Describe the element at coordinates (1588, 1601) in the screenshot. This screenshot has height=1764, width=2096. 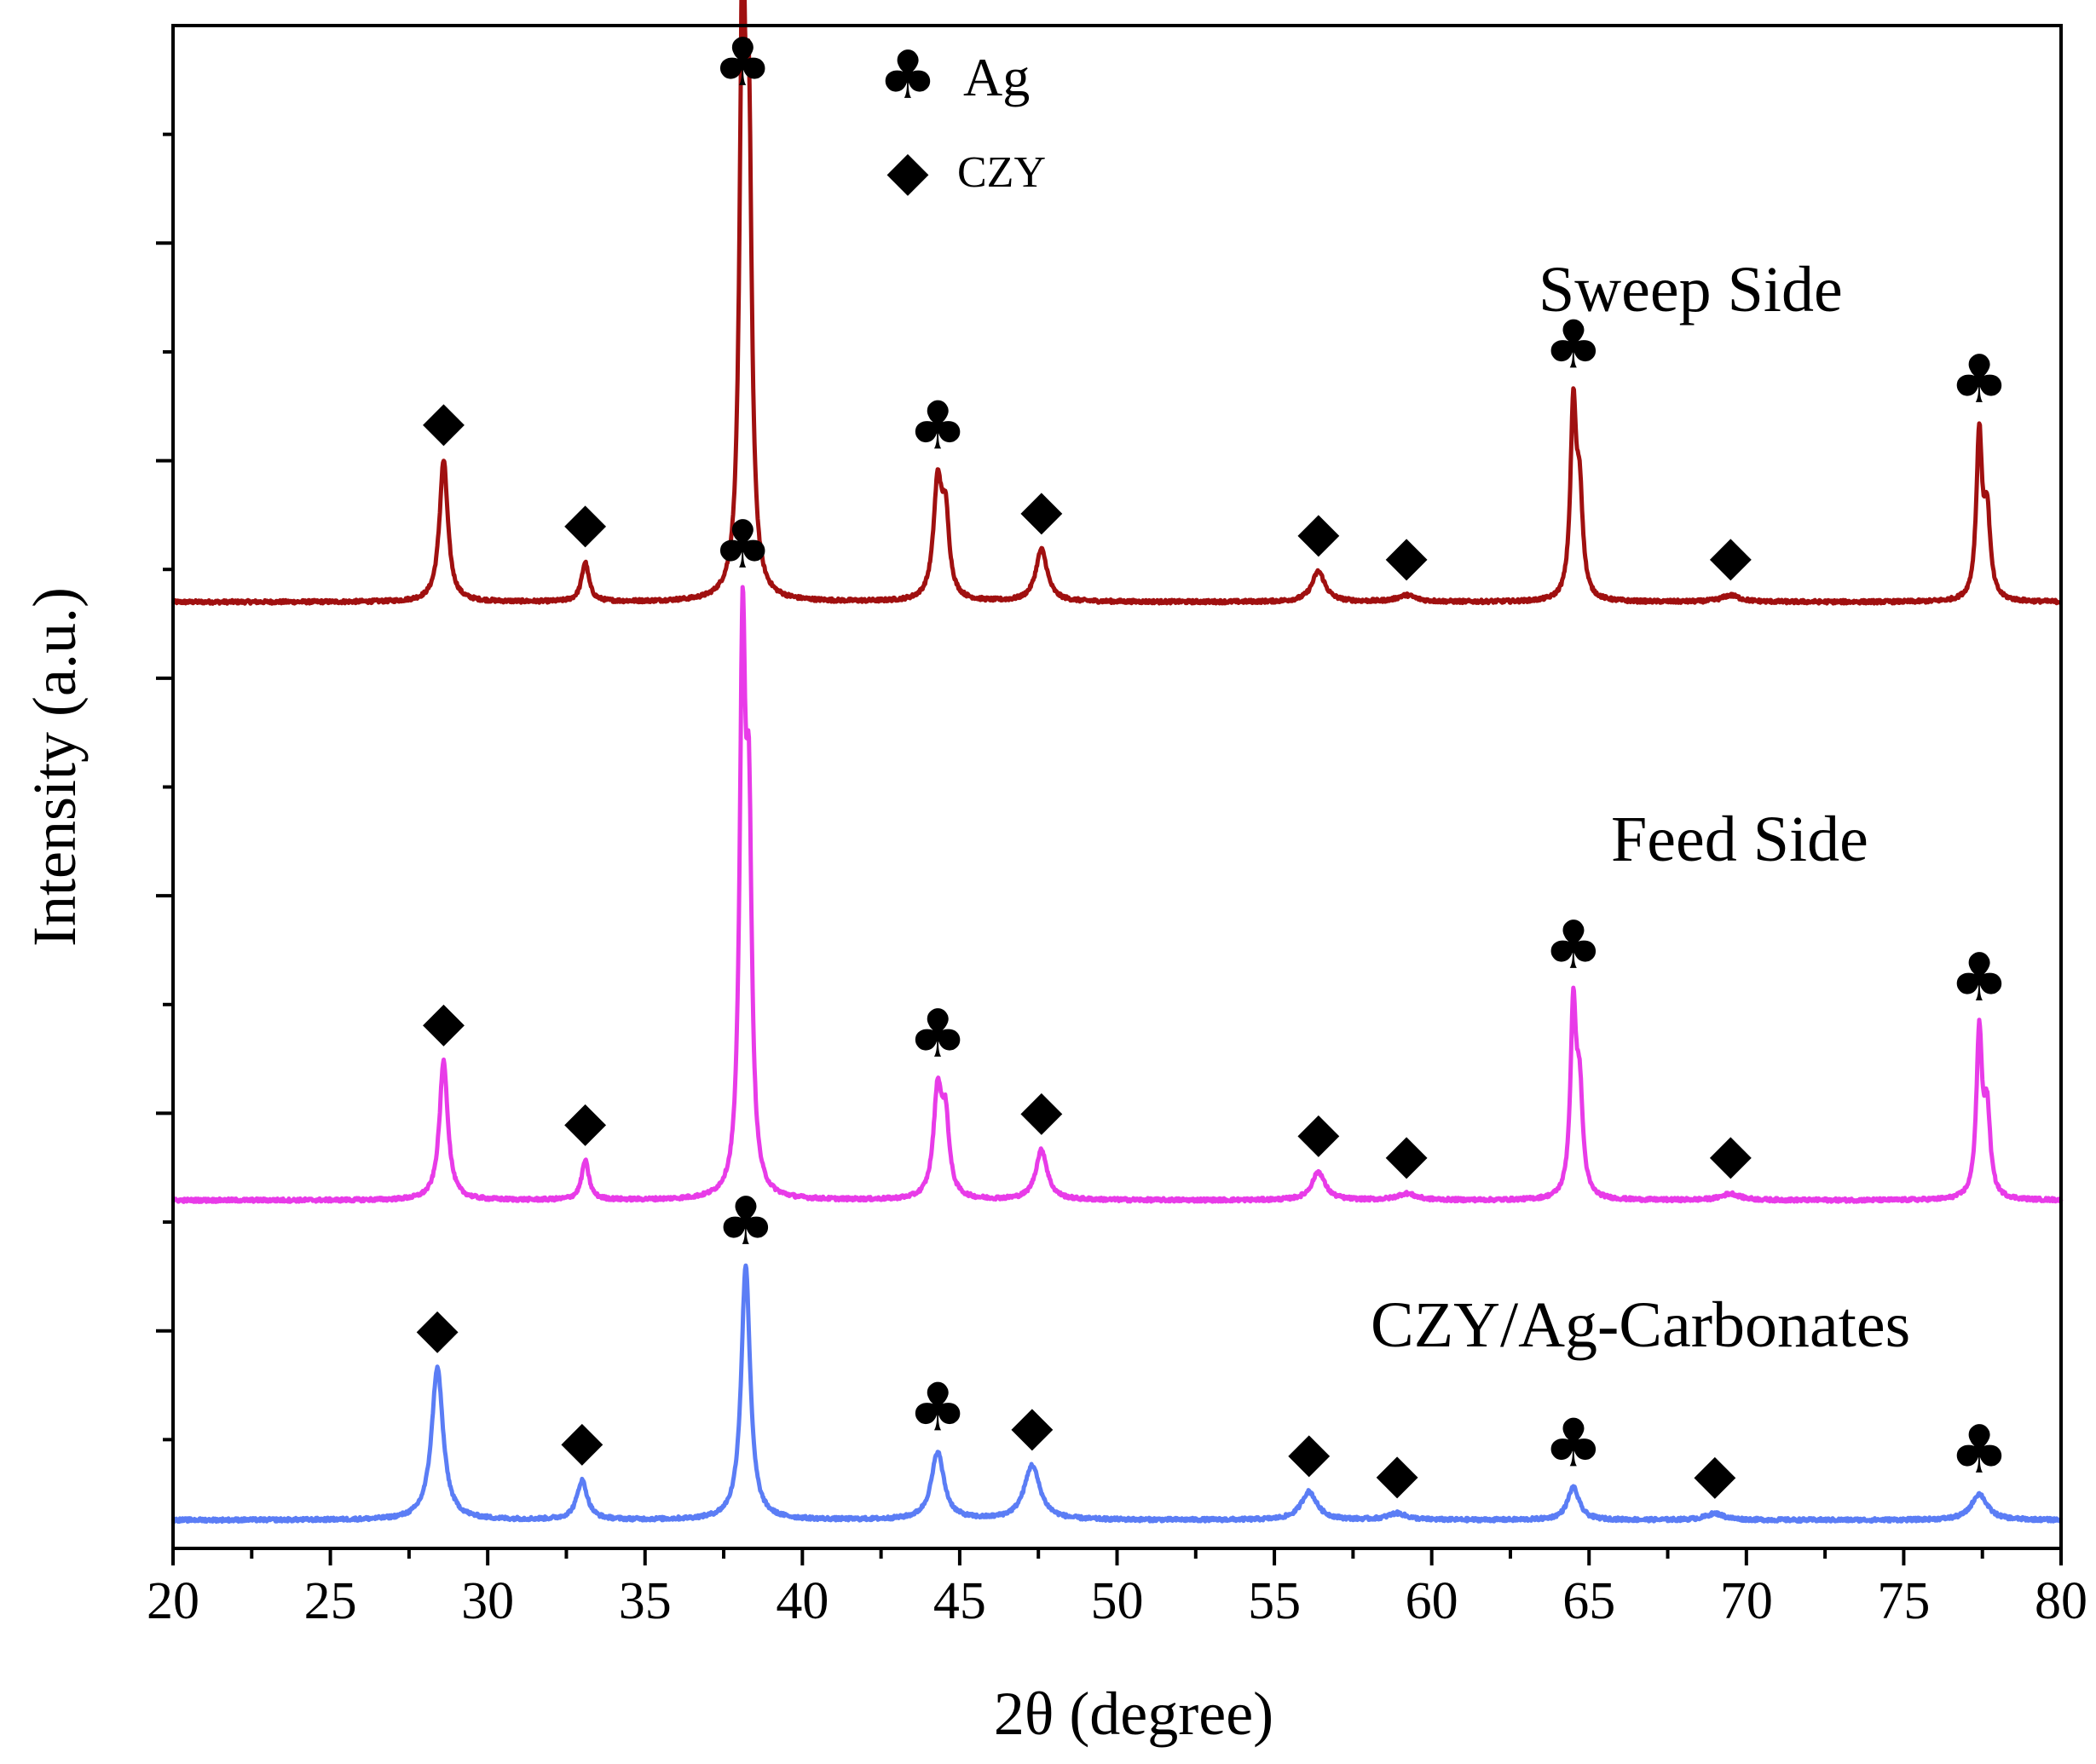
I see `x-tick-label-65: 65` at that location.